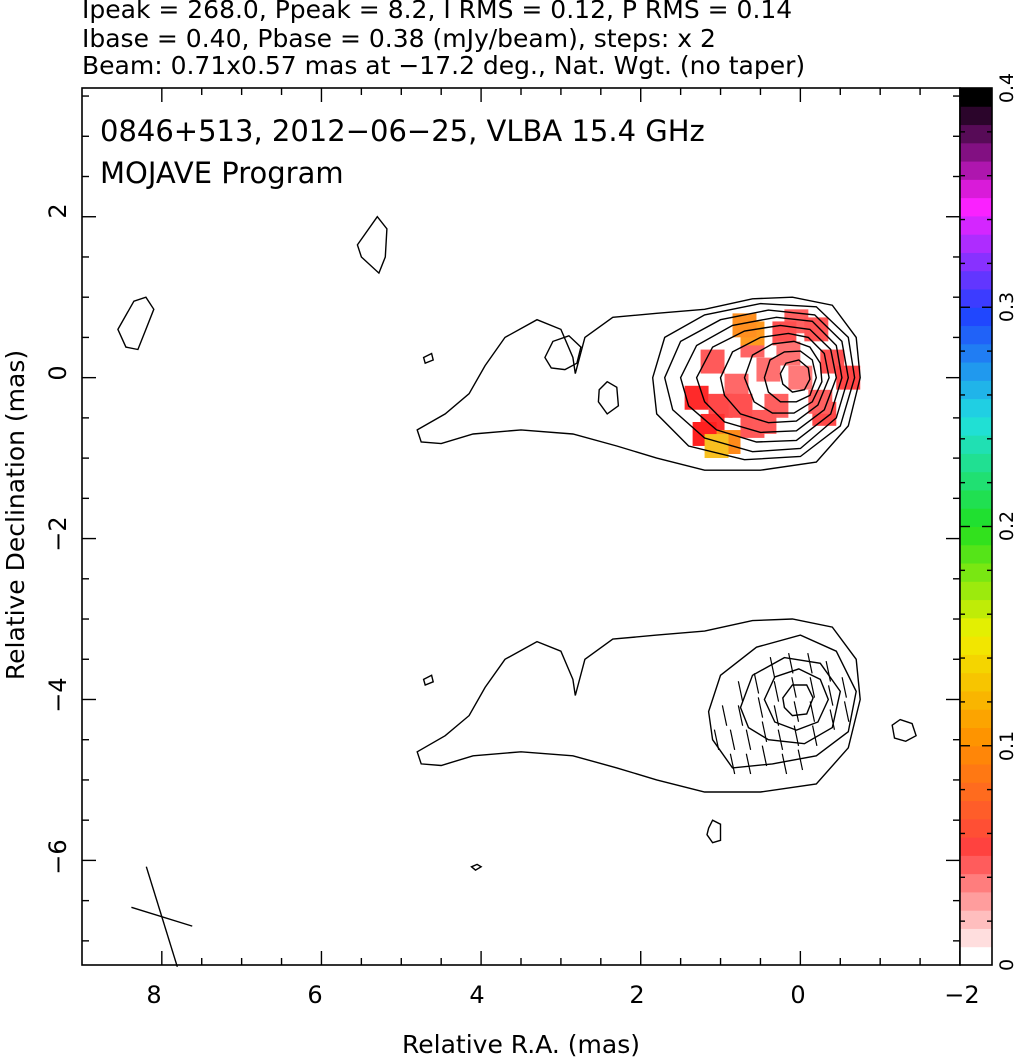 This screenshot has width=1021, height=1060. Describe the element at coordinates (222, 173) in the screenshot. I see `chart-subtitle: MOJAVE Program` at that location.